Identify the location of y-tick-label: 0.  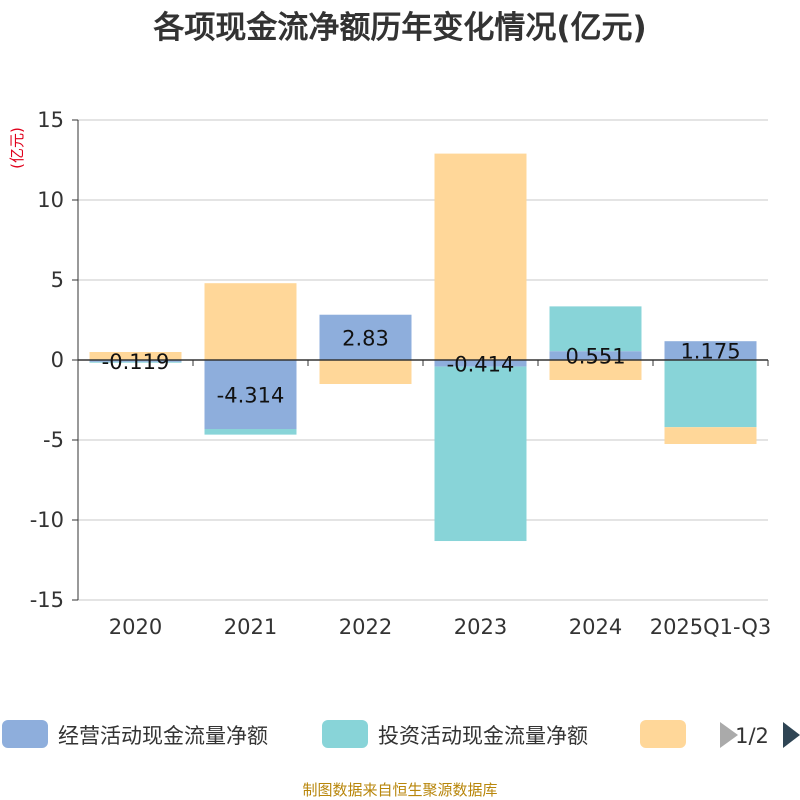
(57, 360).